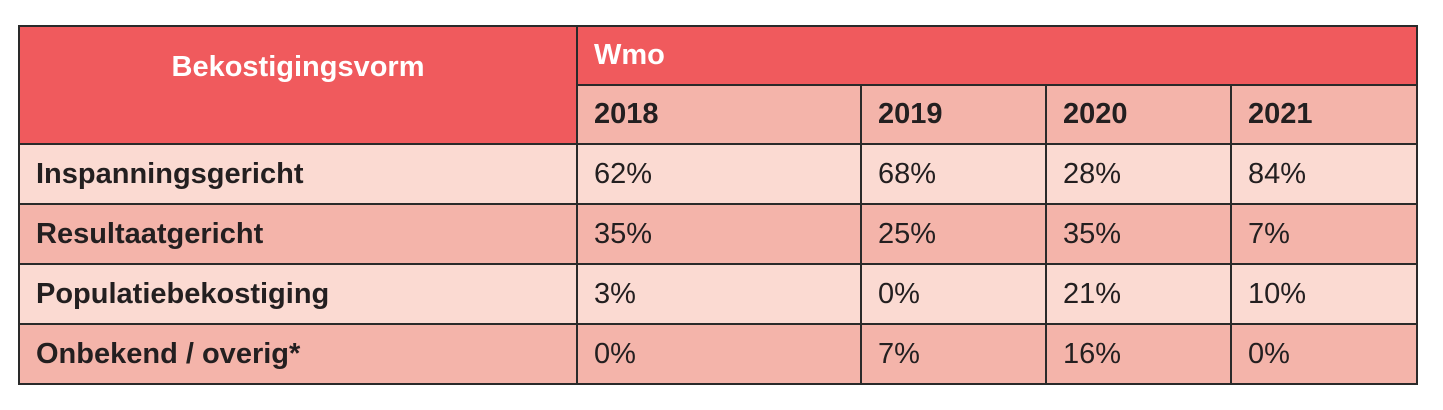  I want to click on header-year-2020: 2020, so click(1138, 114).